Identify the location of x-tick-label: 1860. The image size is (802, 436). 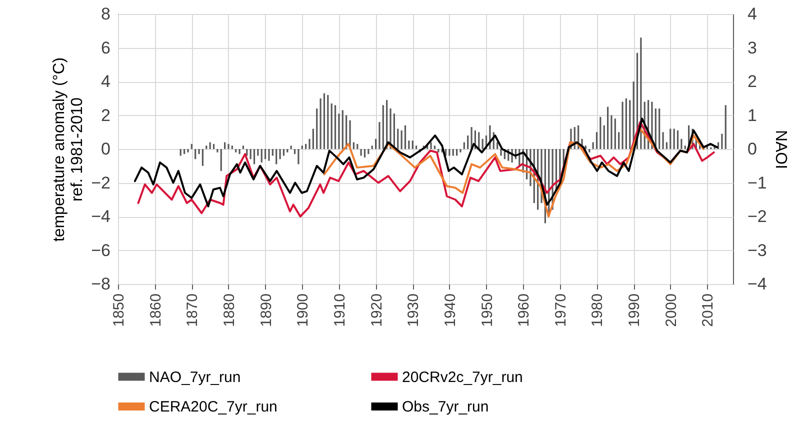
(155, 310).